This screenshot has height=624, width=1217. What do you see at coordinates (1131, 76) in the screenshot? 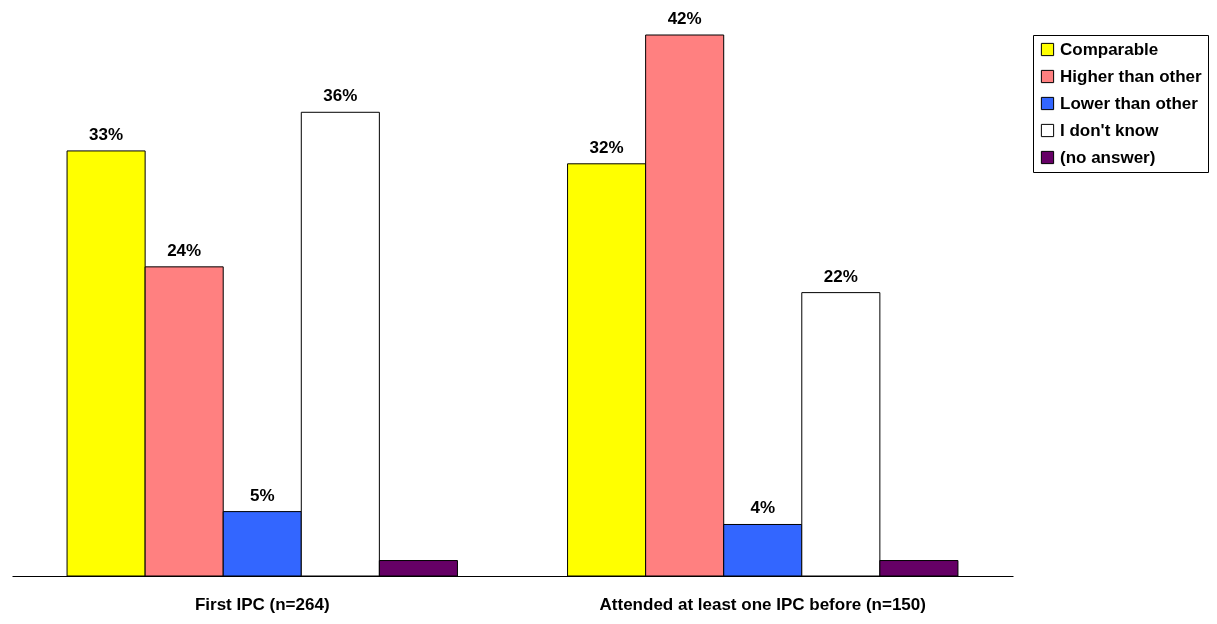
I see `legend-label: Higher than other` at bounding box center [1131, 76].